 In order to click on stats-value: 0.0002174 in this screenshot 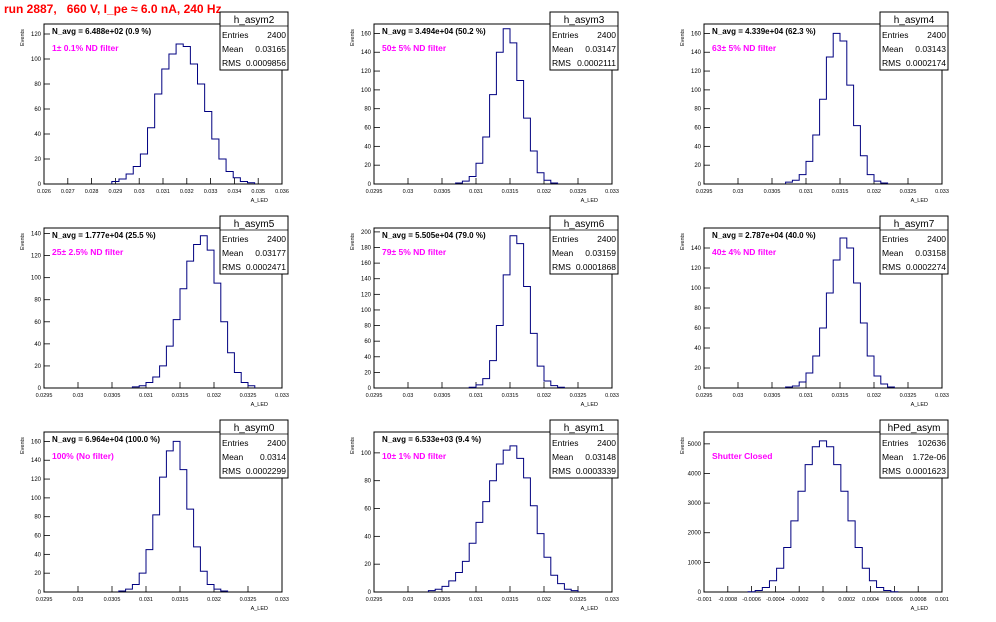, I will do `click(926, 63)`.